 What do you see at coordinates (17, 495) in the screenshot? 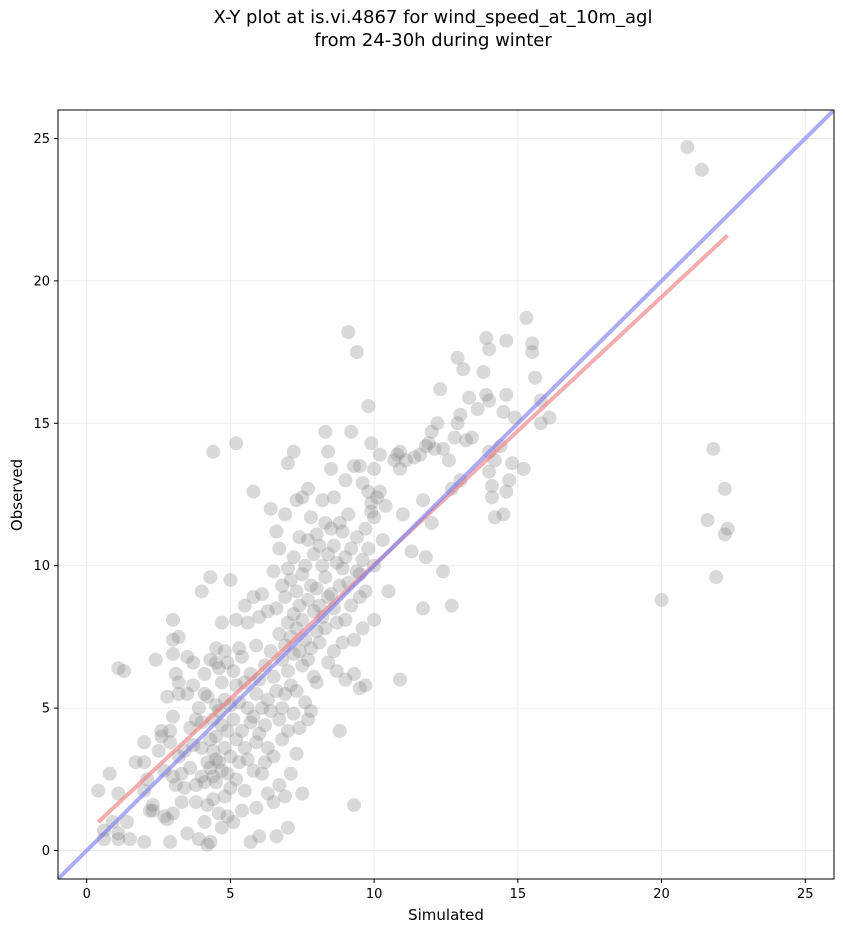
I see `y-axis-label: Observed` at bounding box center [17, 495].